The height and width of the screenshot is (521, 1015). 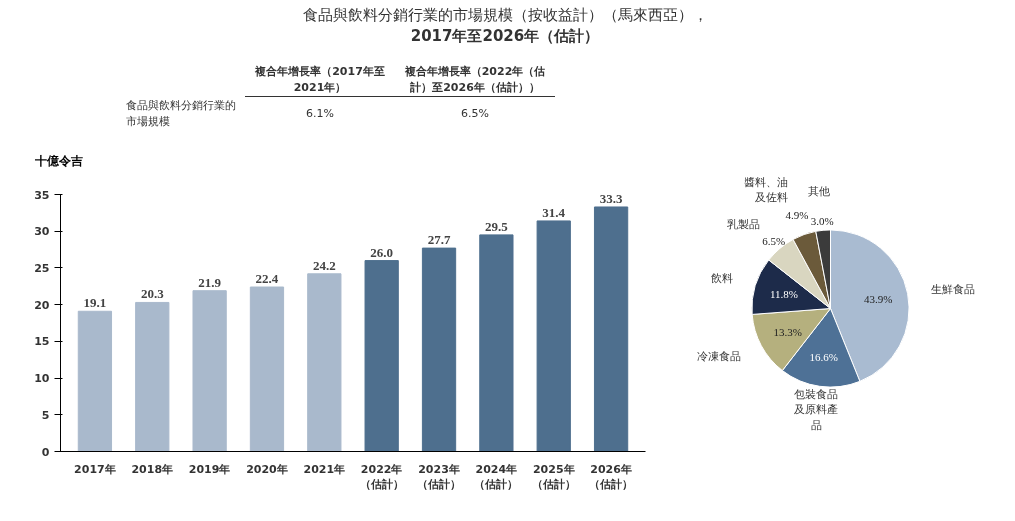 I want to click on data-label: 4.9%, so click(x=797, y=214).